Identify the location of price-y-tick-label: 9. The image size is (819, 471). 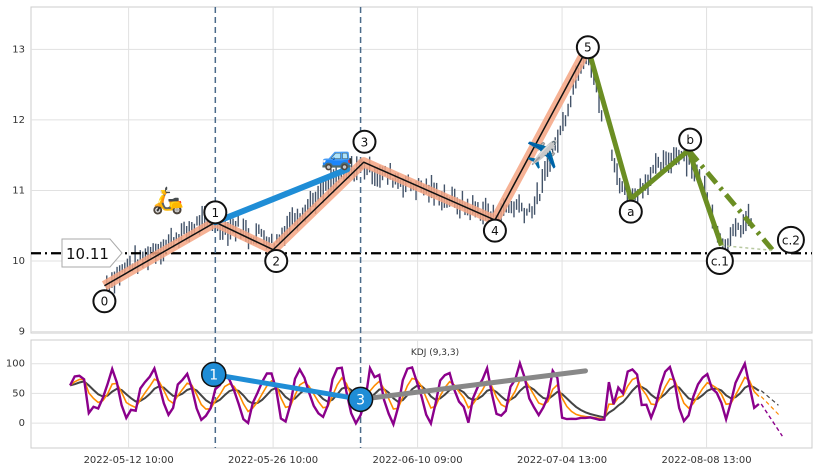
(22, 332).